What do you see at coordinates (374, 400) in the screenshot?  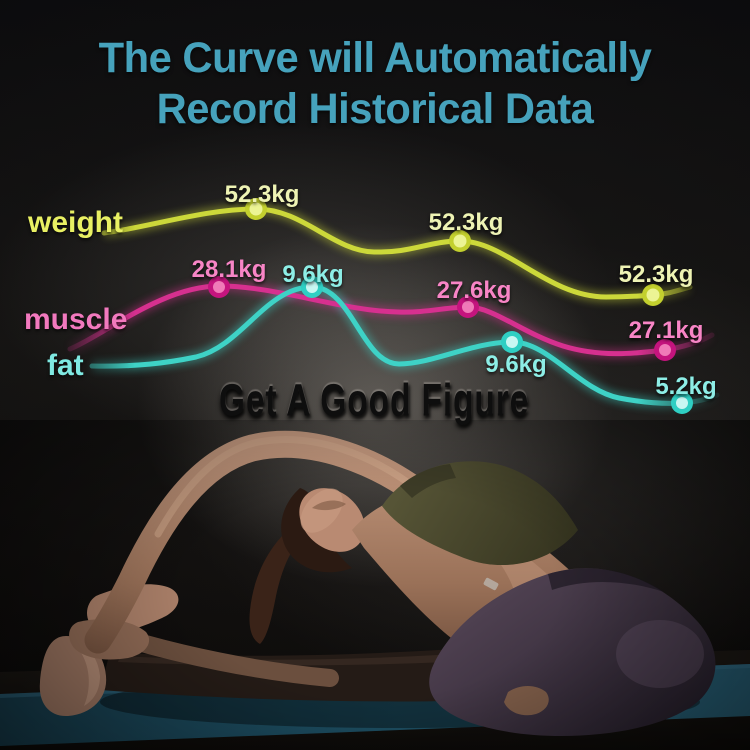 I see `tagline: Get A Good Figure` at bounding box center [374, 400].